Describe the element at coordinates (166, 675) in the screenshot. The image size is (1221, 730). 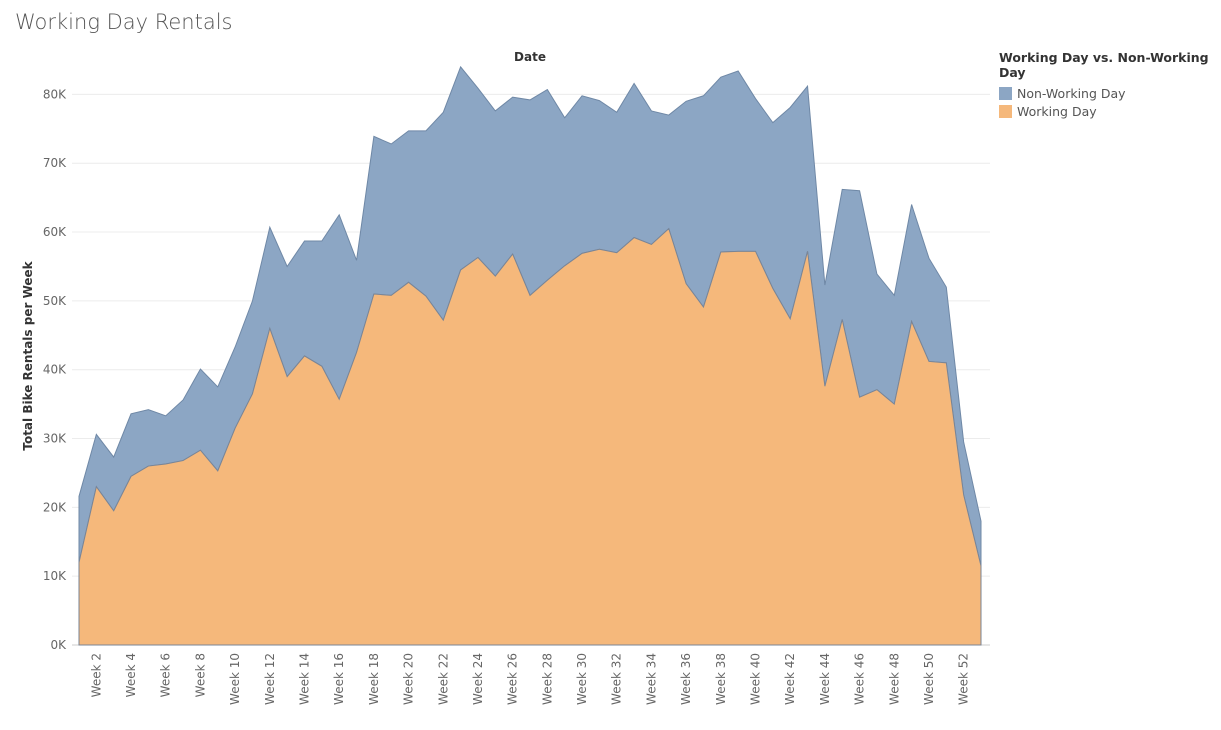
I see `x-tick-label: Week 6` at that location.